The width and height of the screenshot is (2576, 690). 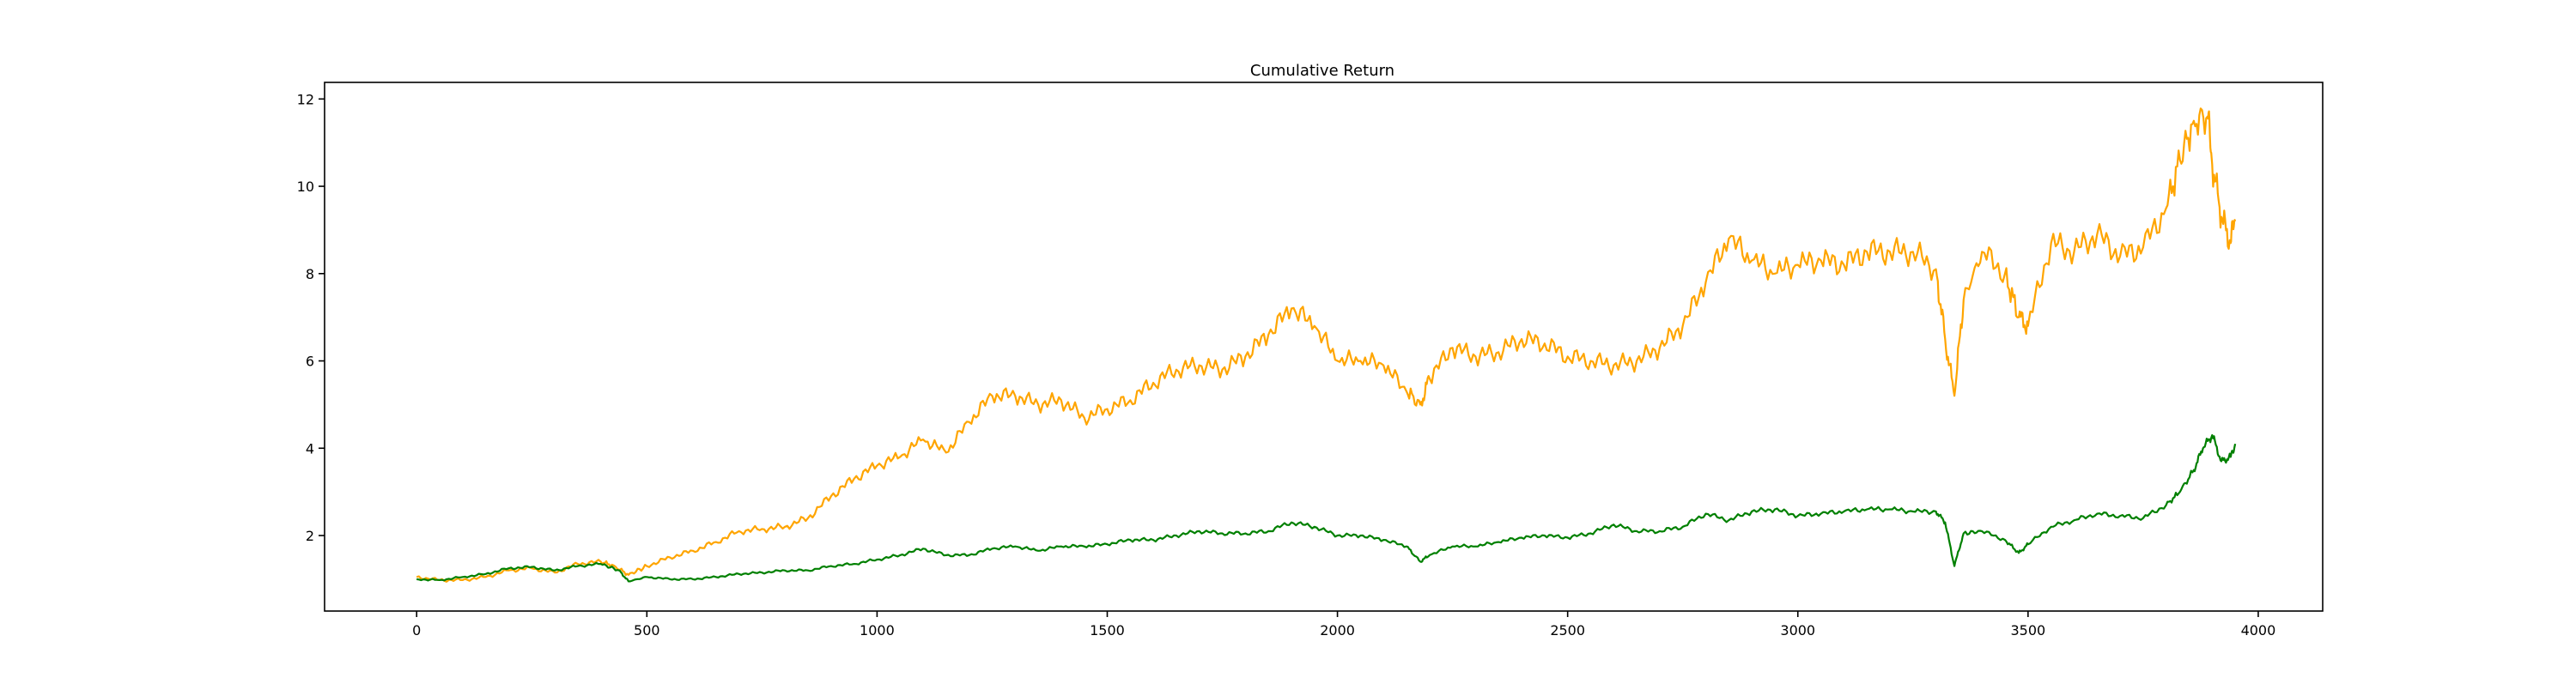 I want to click on chart-title: Cumulative Return, so click(x=1322, y=71).